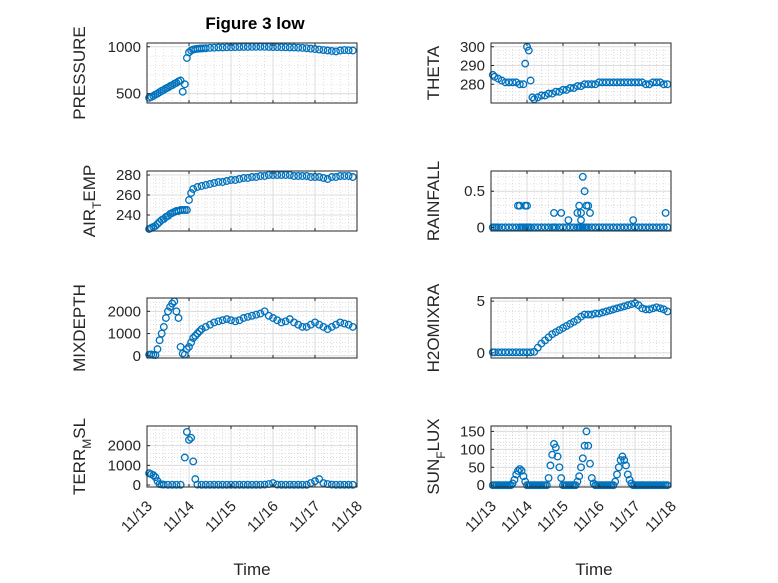  I want to click on y-axis-label: TERRMSL, so click(82, 456).